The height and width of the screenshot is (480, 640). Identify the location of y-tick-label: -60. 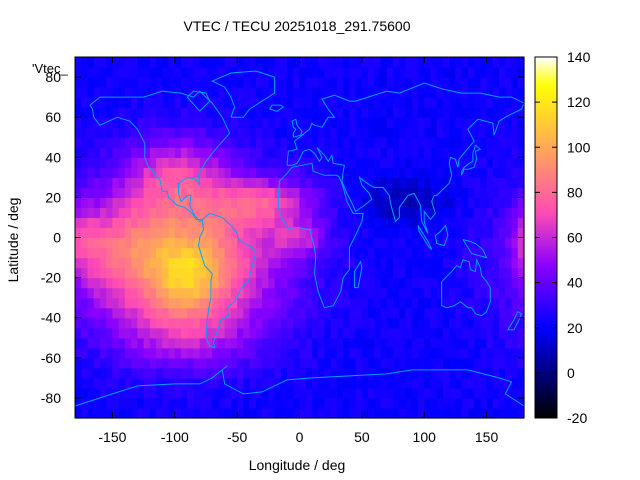
(51, 358).